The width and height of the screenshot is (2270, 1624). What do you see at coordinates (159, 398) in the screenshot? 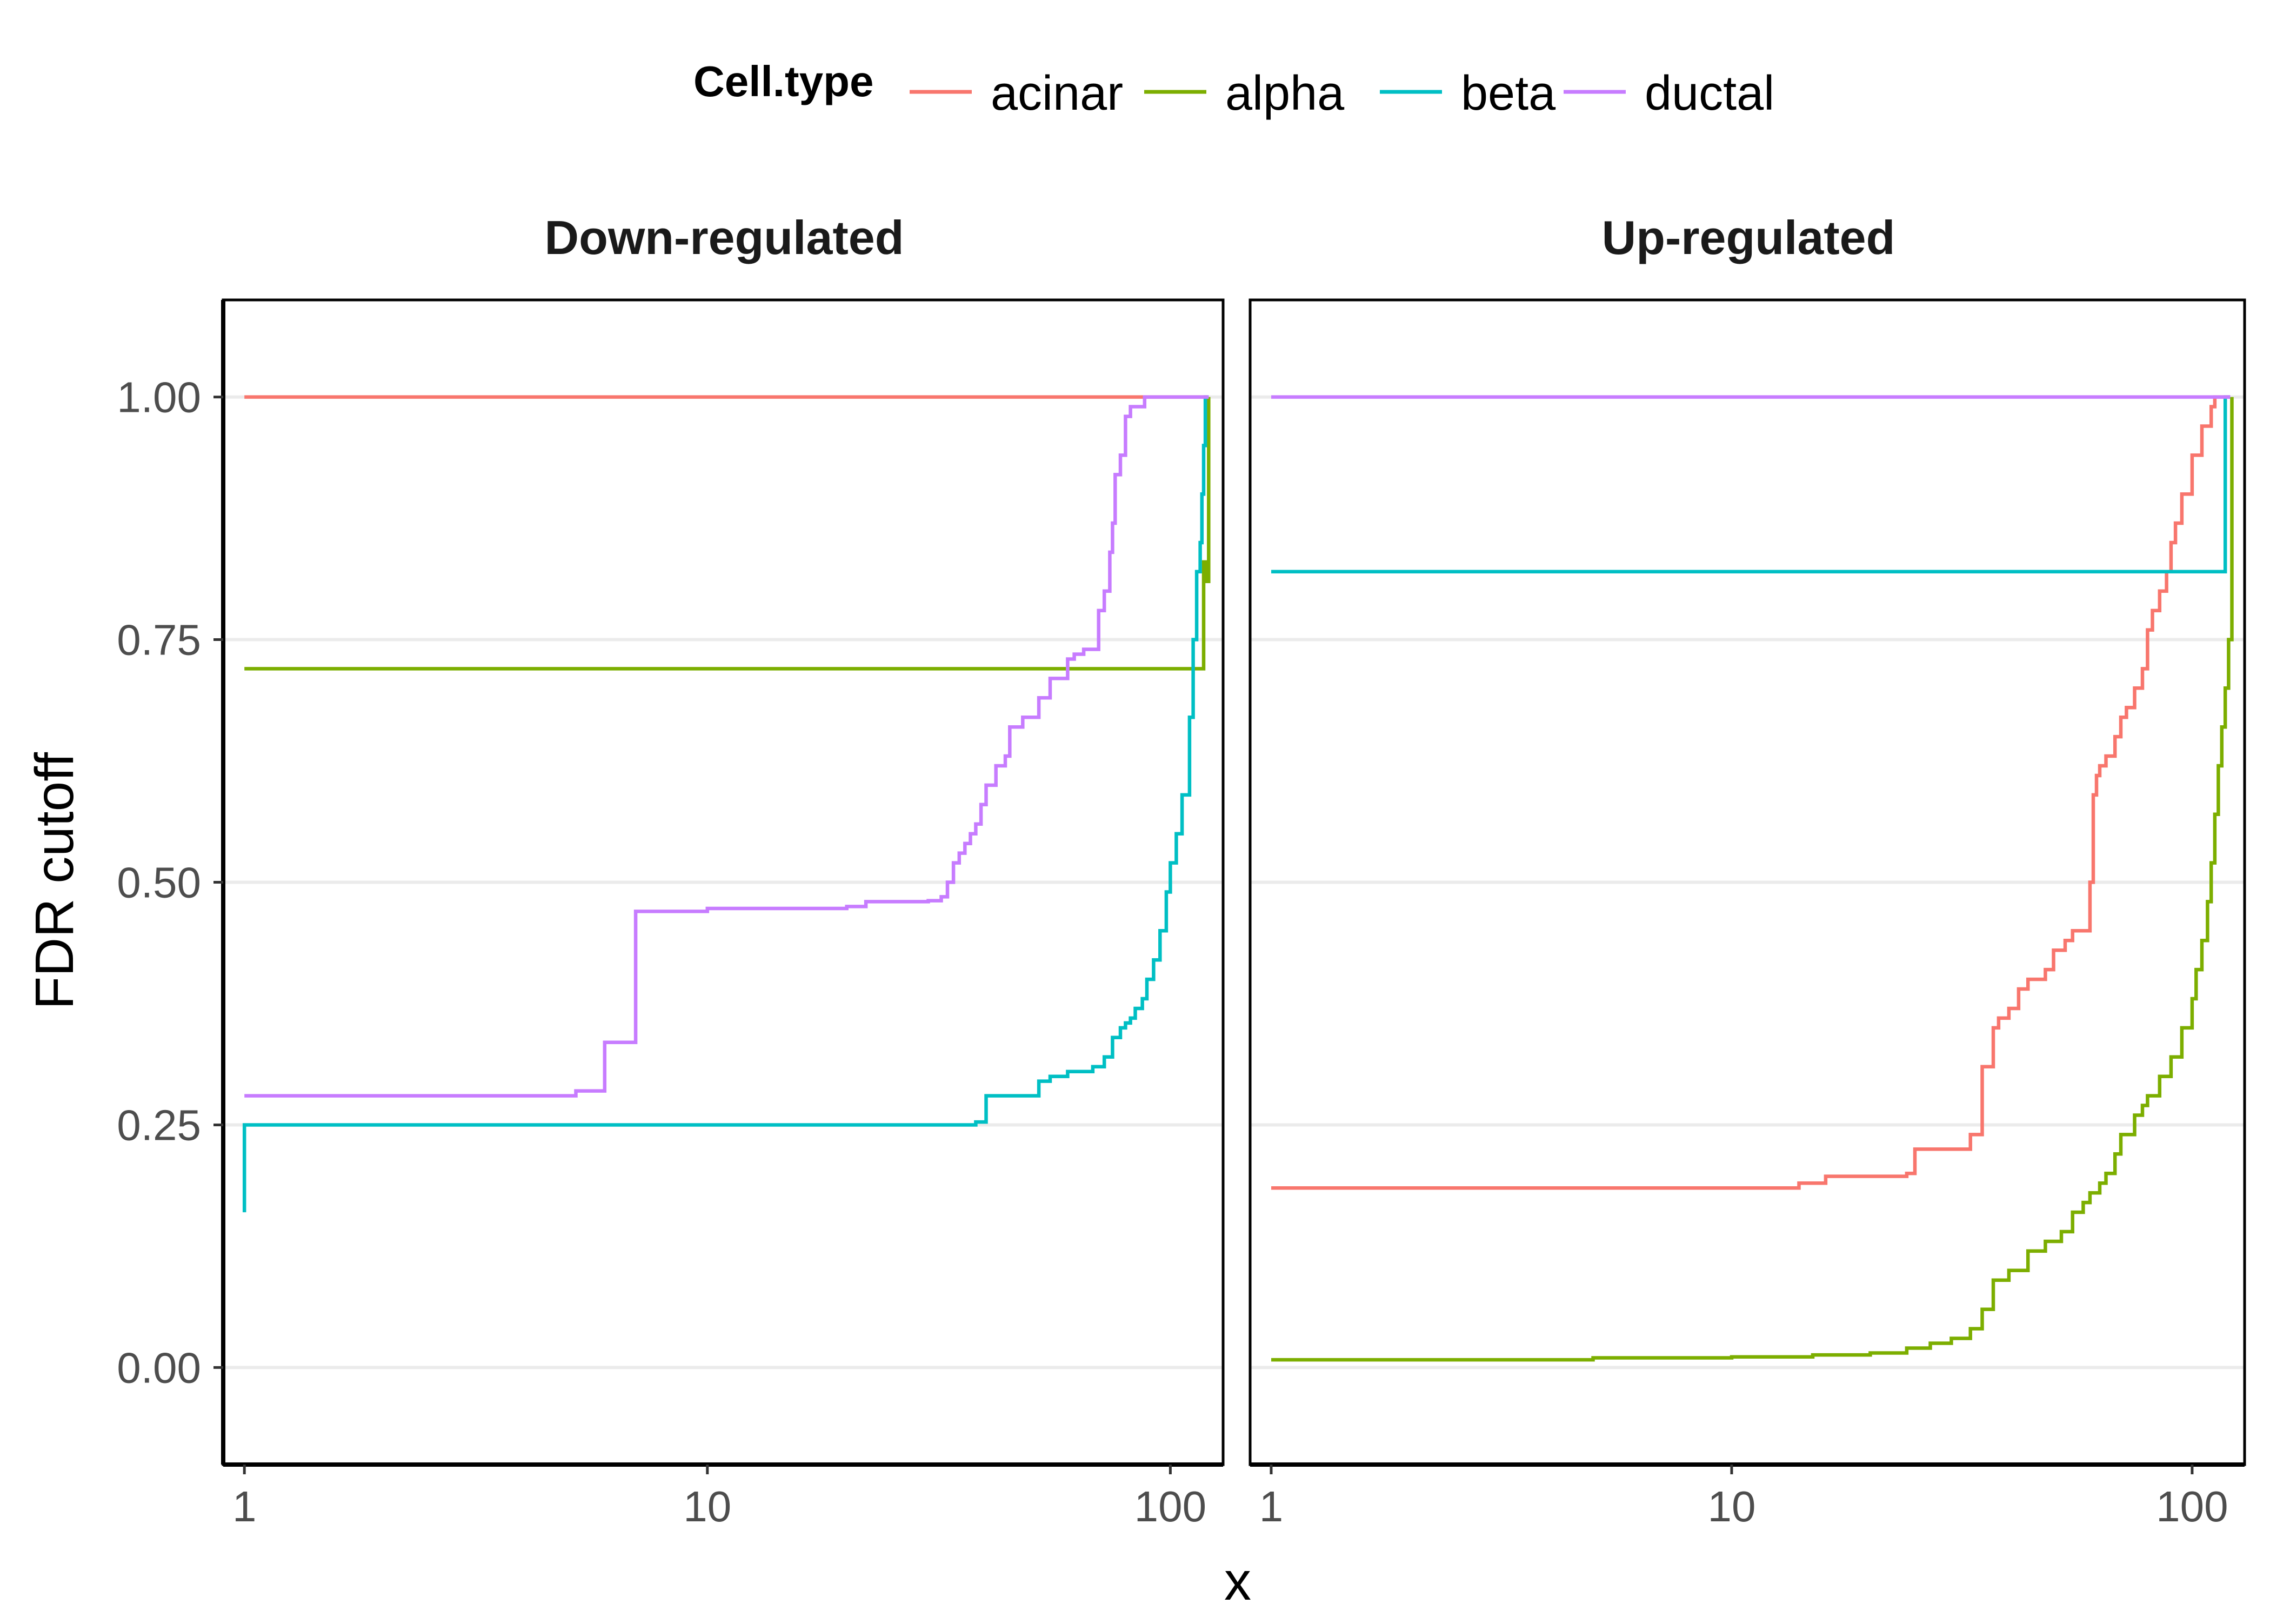
I see `y-tick-label: 1.00` at bounding box center [159, 398].